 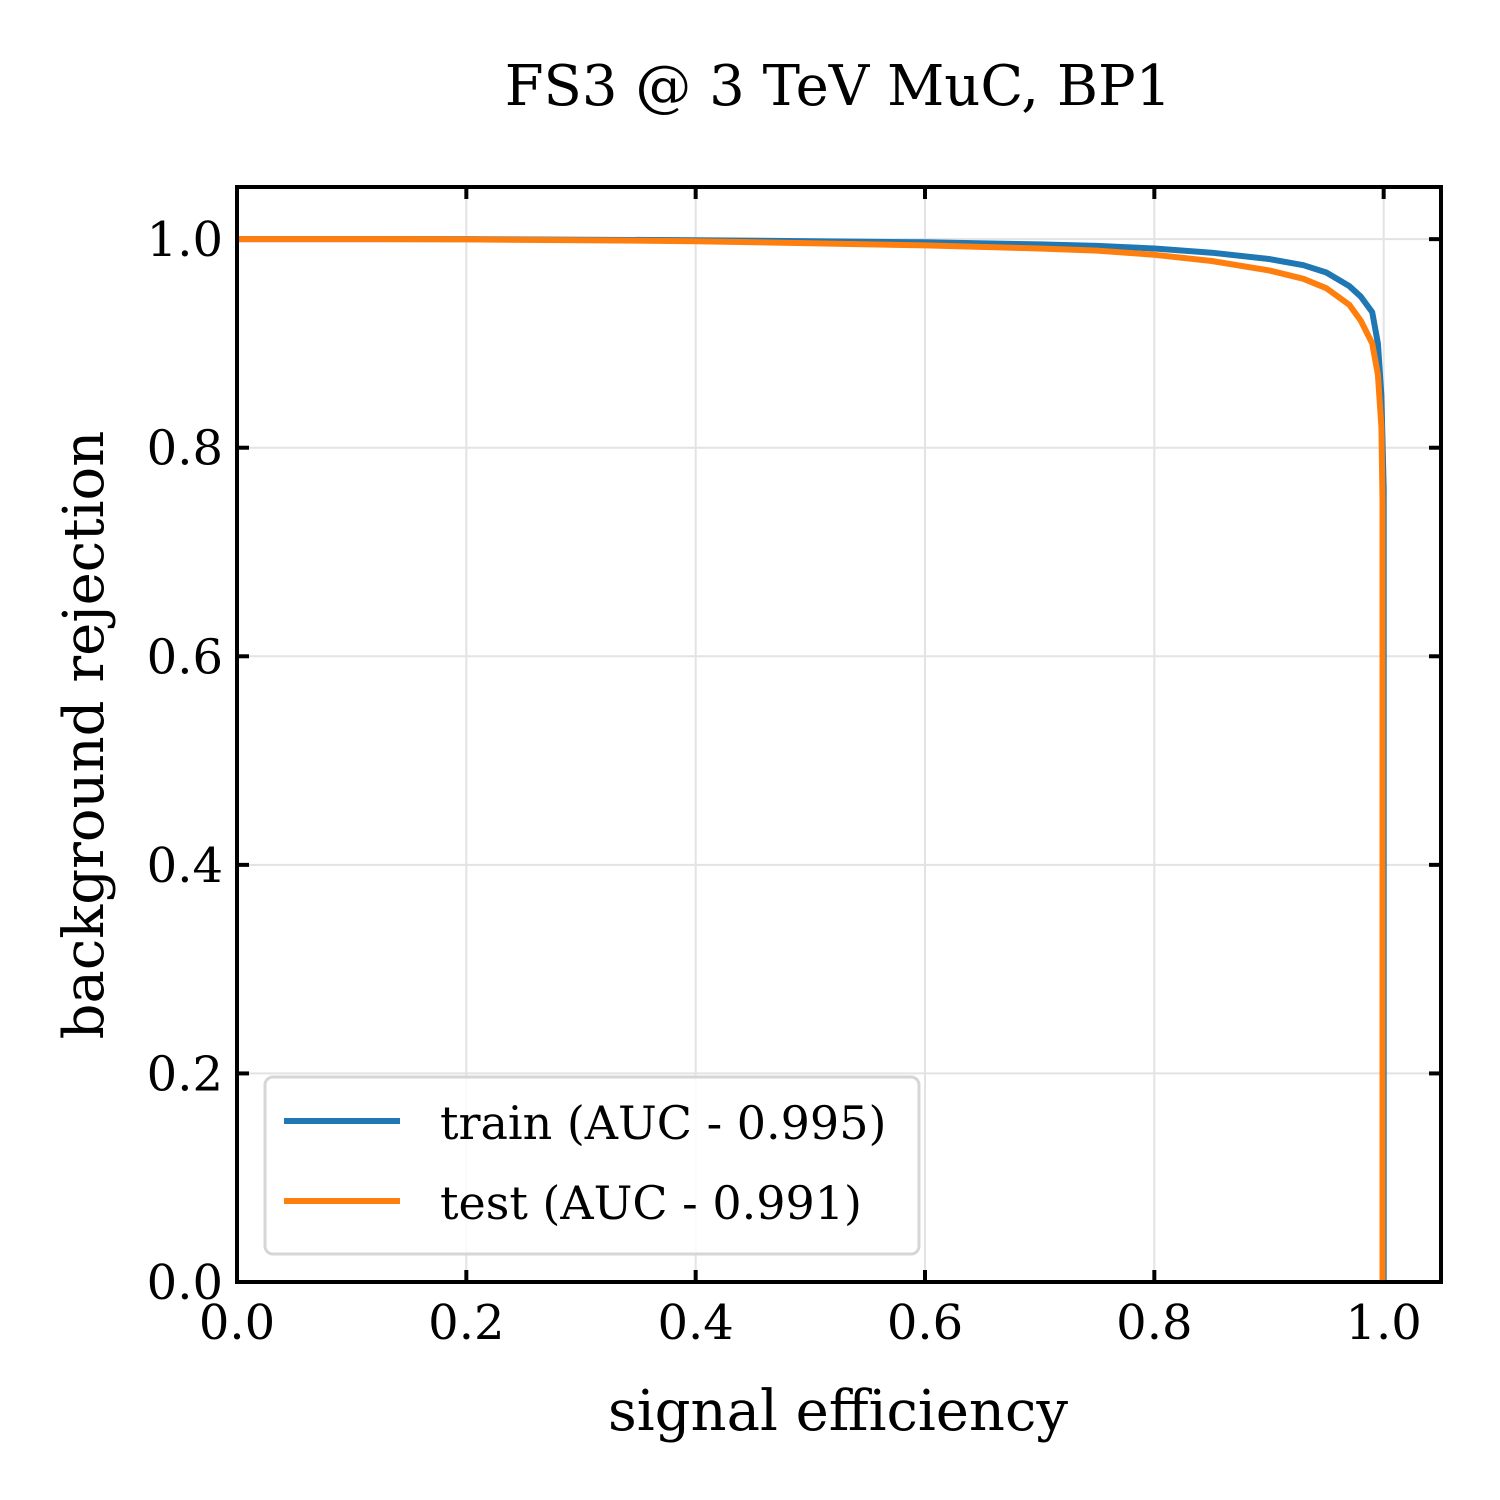 What do you see at coordinates (651, 1203) in the screenshot?
I see `legend-label-test: test (AUC - 0.991)` at bounding box center [651, 1203].